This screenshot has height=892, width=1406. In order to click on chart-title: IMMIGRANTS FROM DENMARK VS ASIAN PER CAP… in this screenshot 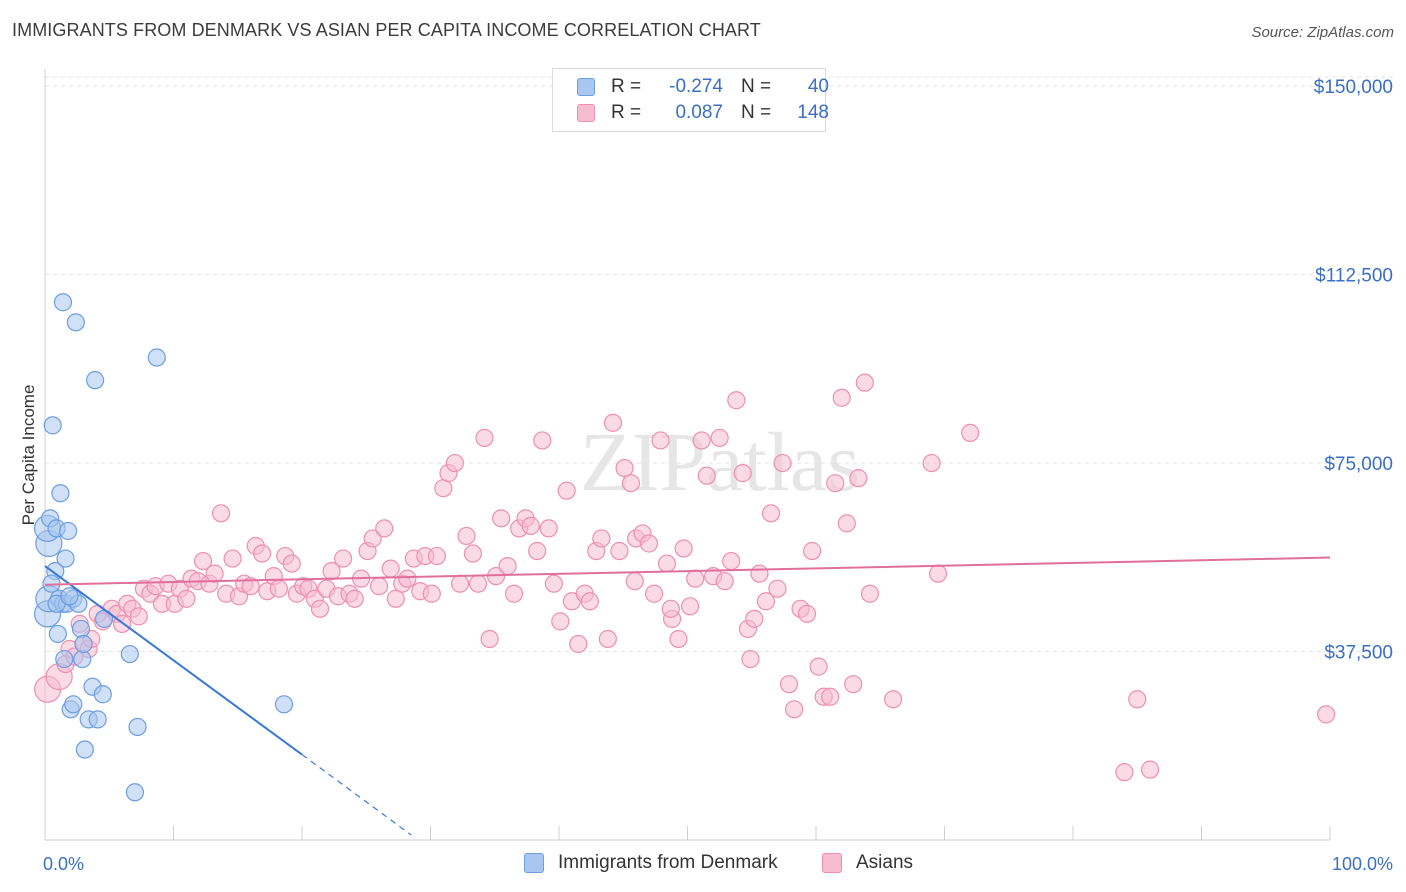, I will do `click(386, 30)`.